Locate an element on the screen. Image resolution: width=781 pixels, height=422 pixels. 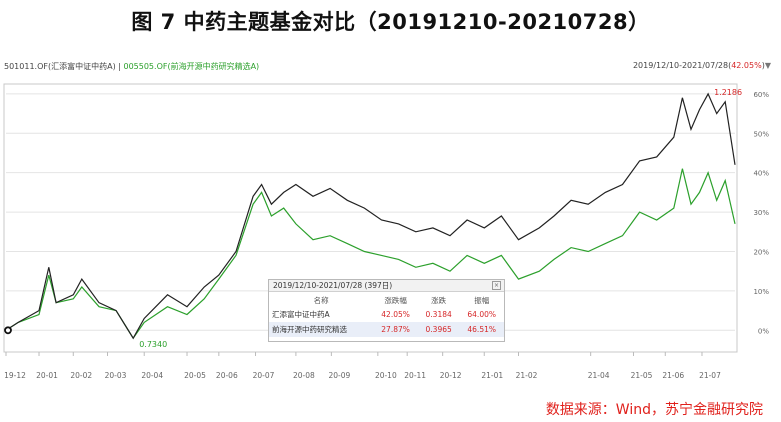
close-icon: × is located at coordinates (496, 285).